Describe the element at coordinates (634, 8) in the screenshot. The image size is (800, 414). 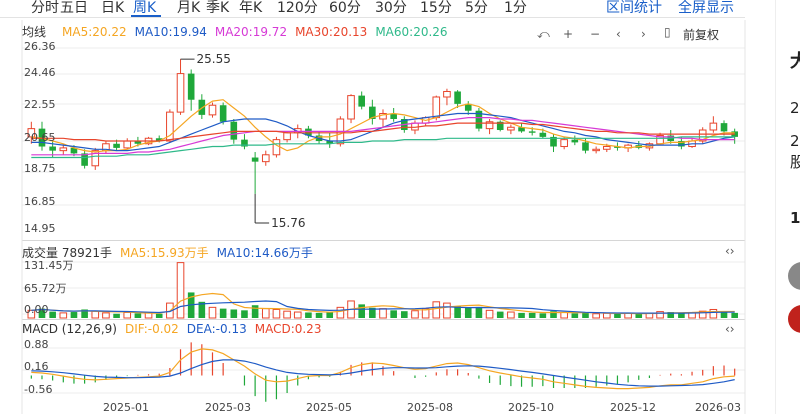
I see `range-stats-link: 区间统计` at that location.